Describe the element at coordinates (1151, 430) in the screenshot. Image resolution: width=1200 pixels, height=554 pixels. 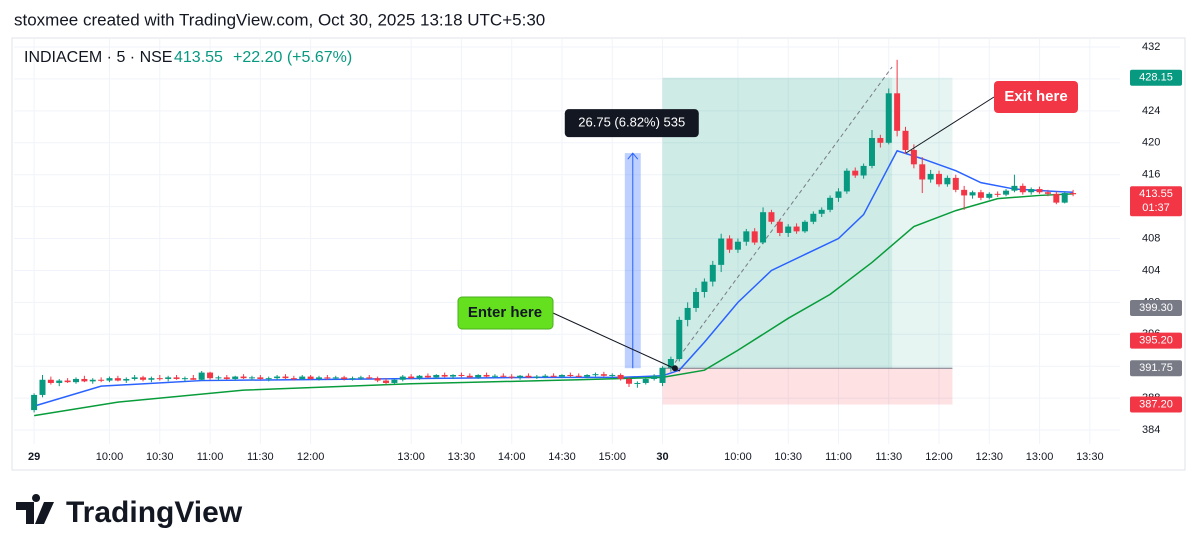
I see `y-tick-label: 384` at that location.